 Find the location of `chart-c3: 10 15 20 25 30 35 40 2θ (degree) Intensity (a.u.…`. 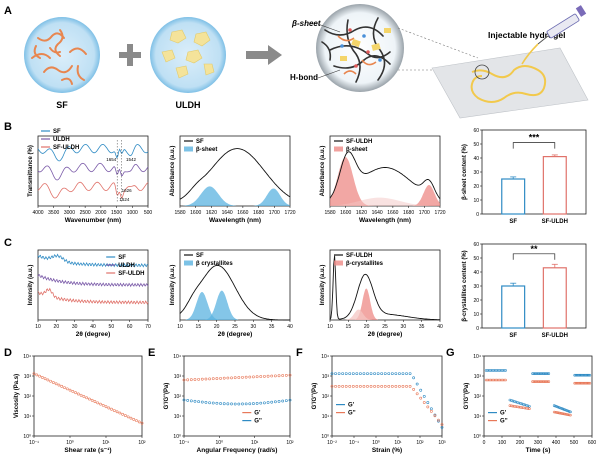

chart-c3: 10 15 20 25 30 35 40 2θ (degree) Intensity (a.u.… is located at coordinates (381, 293).